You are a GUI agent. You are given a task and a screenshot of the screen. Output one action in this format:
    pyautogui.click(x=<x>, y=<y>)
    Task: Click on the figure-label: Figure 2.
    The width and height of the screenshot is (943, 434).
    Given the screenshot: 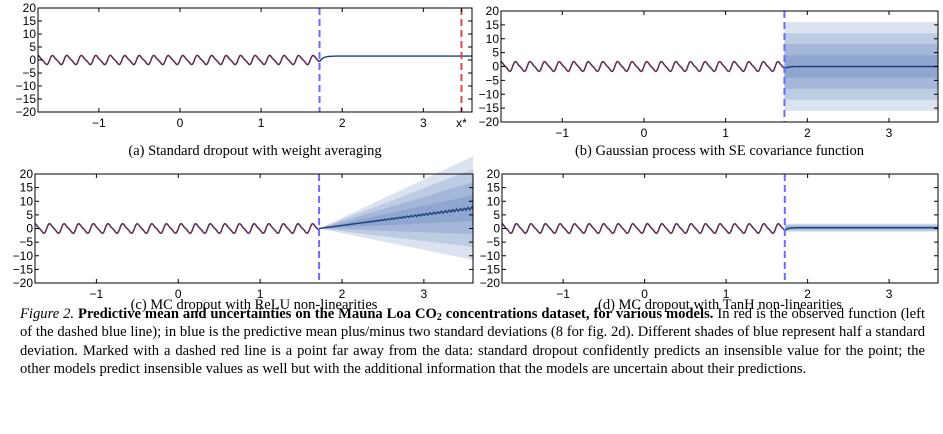 What is the action you would take?
    pyautogui.click(x=47, y=314)
    